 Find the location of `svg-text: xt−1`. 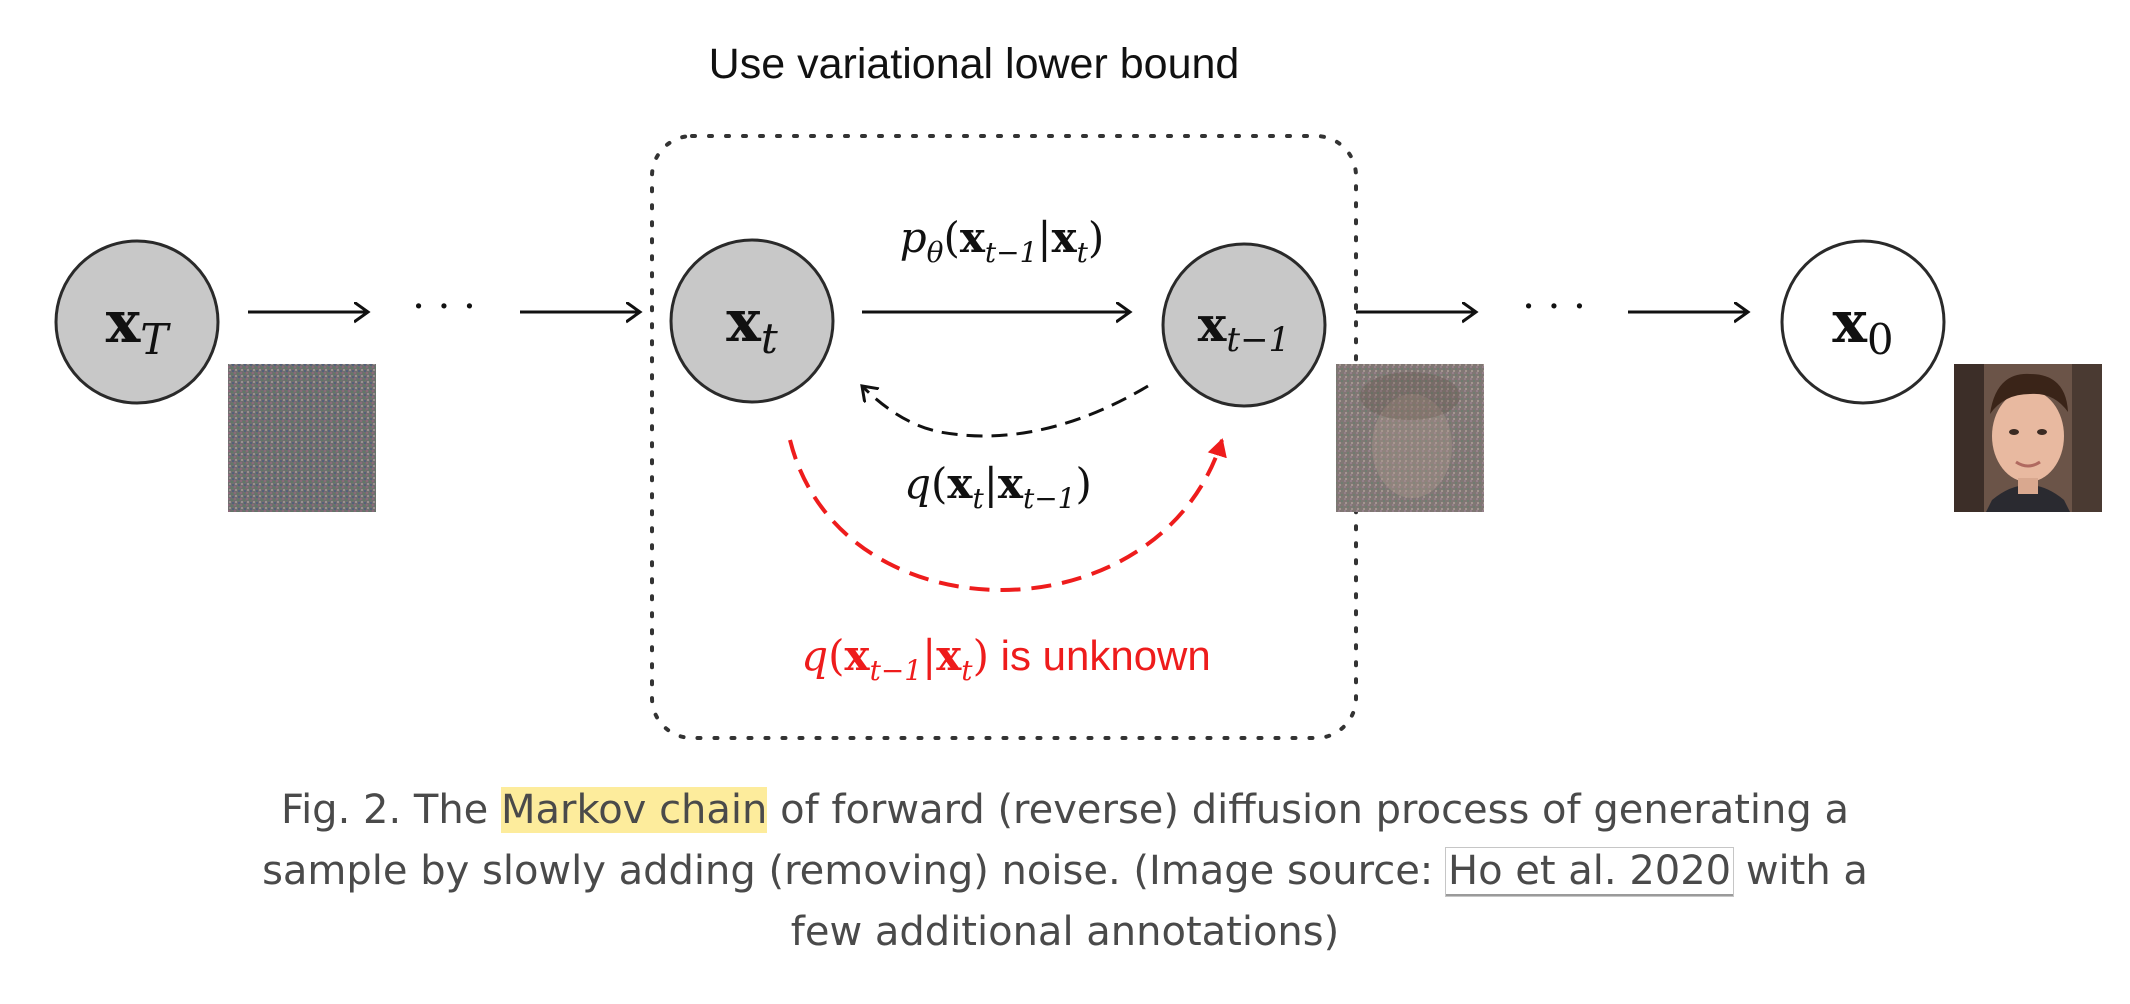

svg-text: xt−1 is located at coordinates (1244, 328).